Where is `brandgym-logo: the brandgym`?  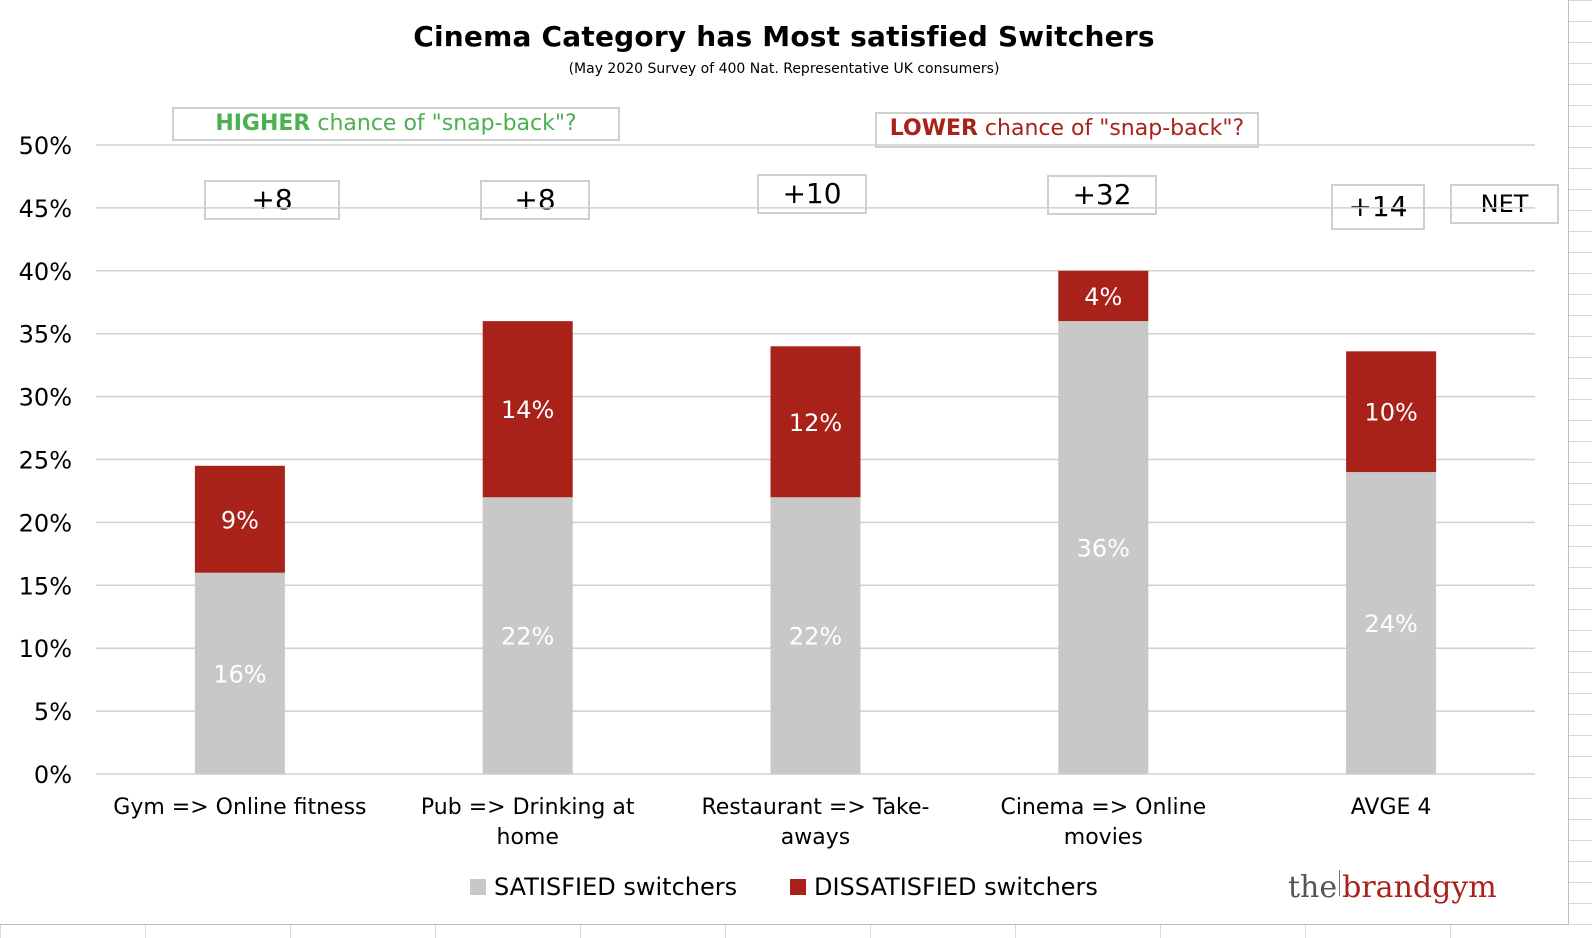
brandgym-logo: the brandgym is located at coordinates (1392, 887).